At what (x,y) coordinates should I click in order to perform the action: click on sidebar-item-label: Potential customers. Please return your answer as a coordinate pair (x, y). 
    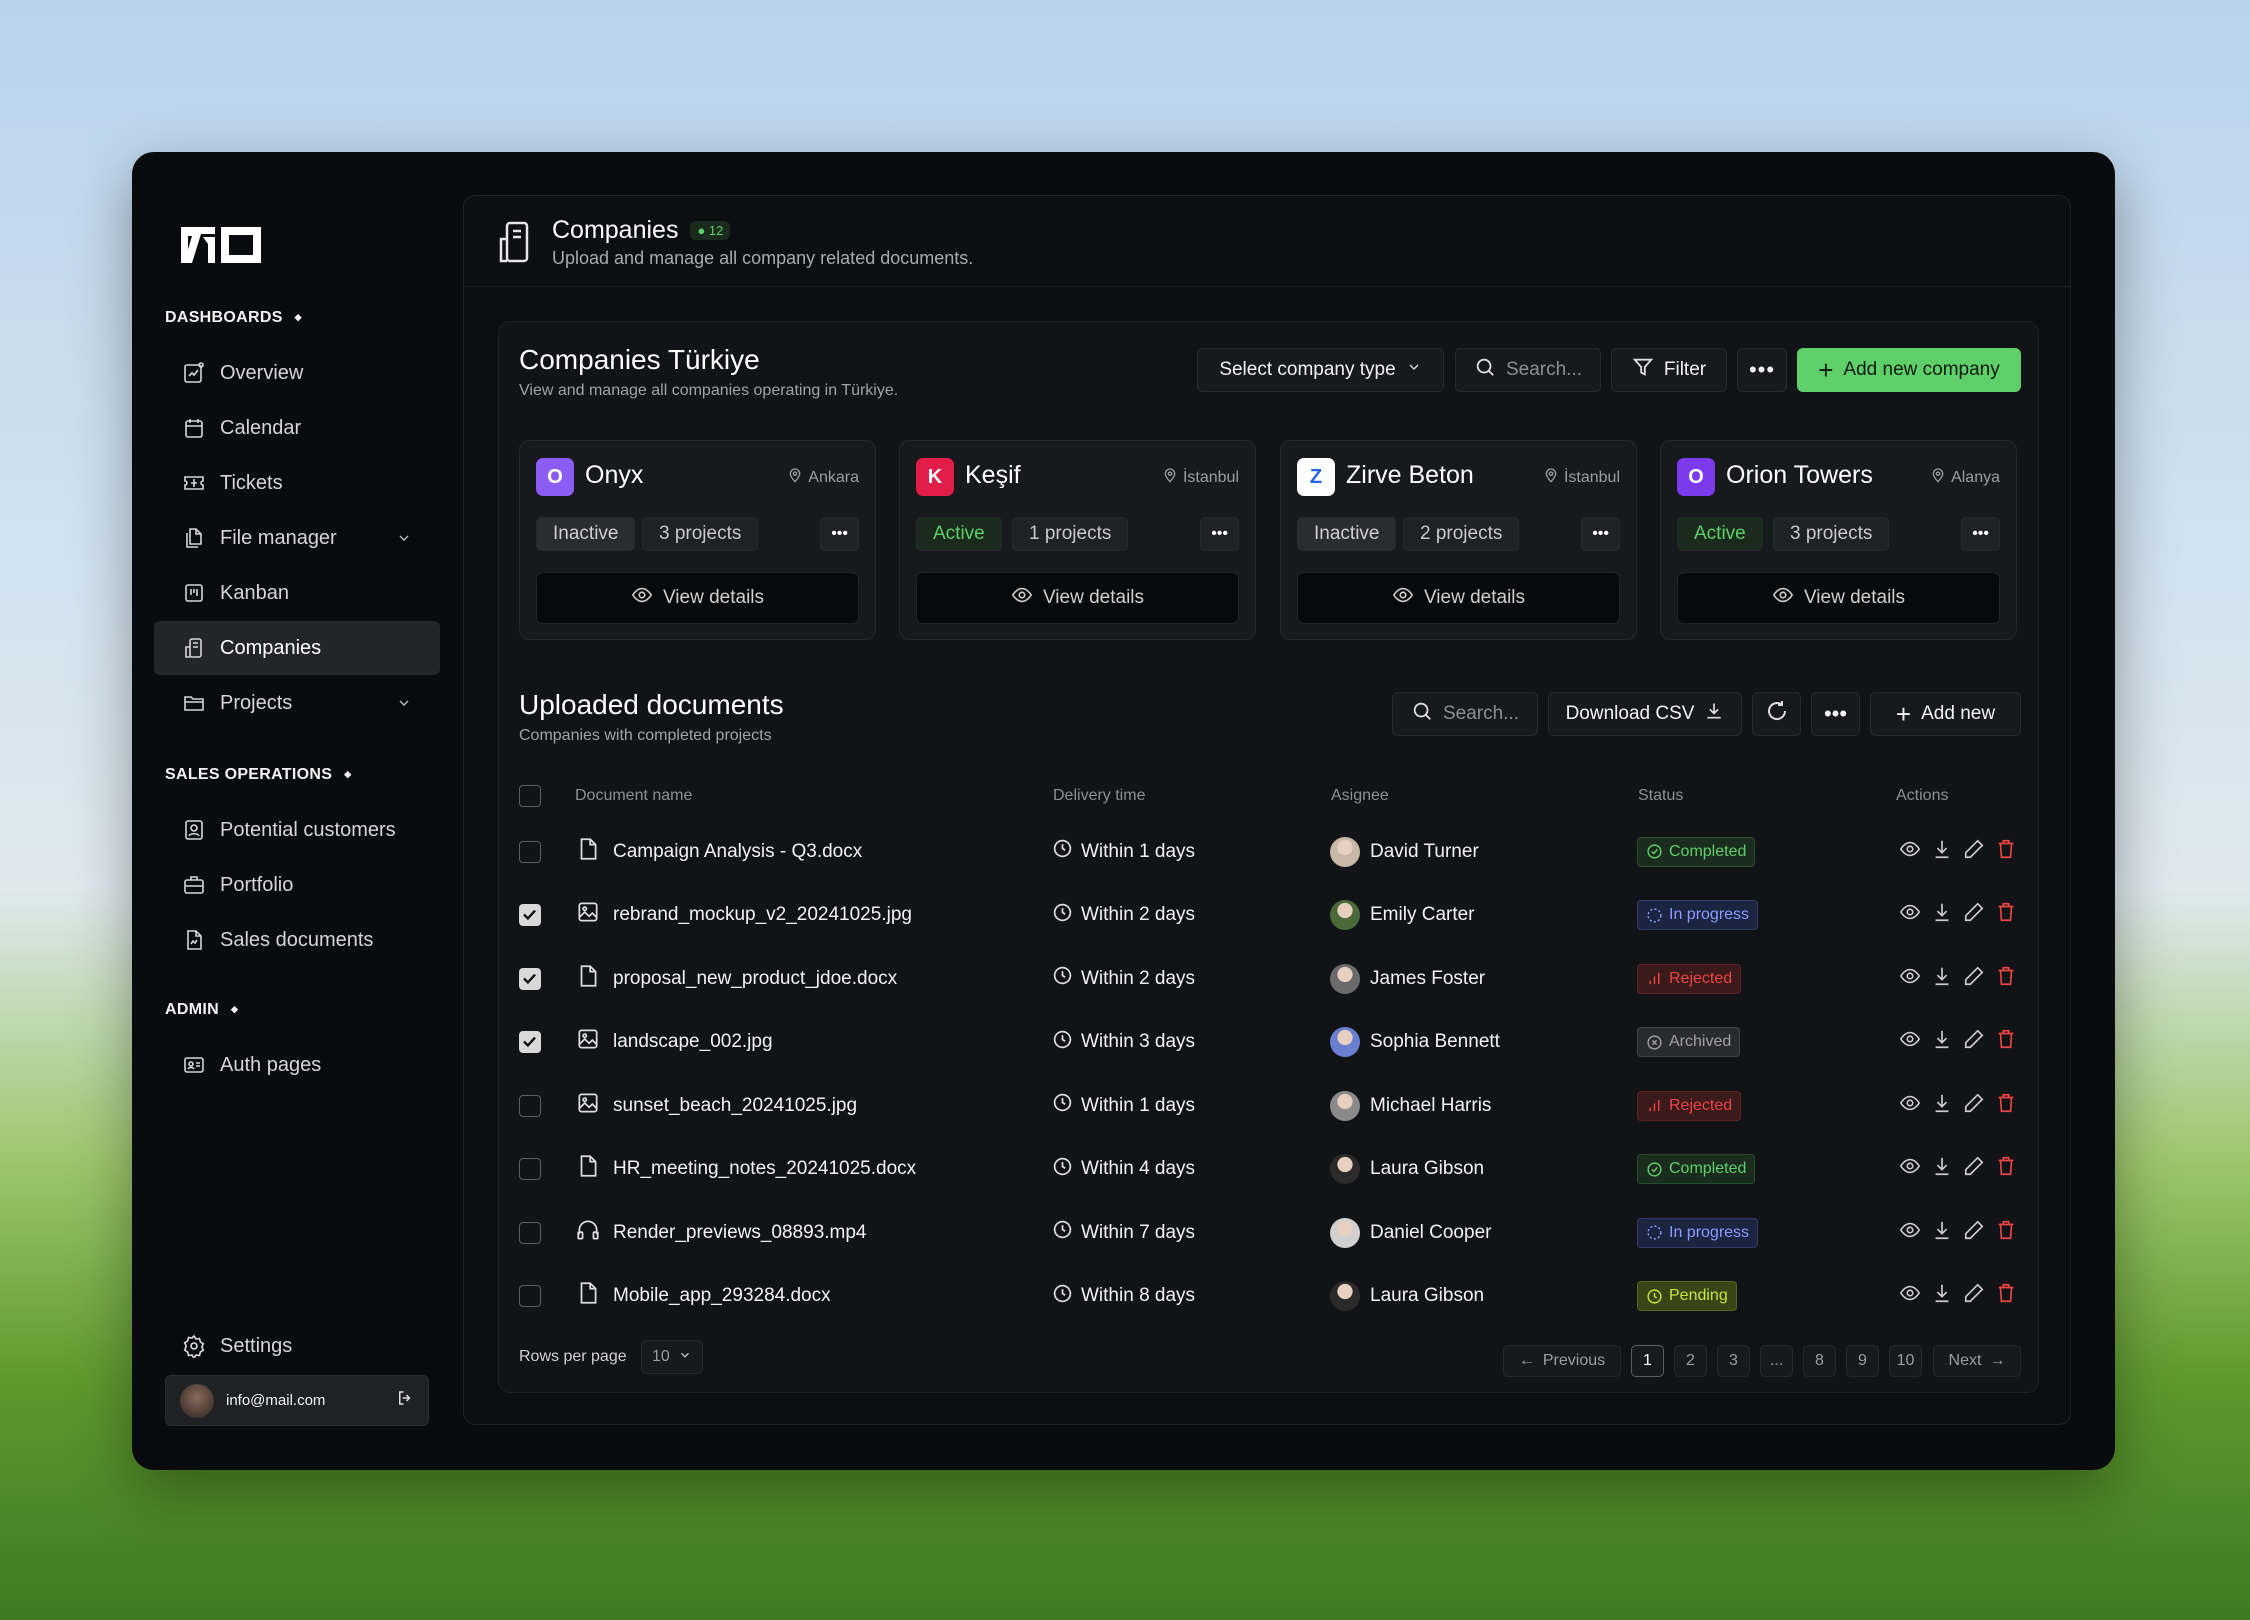
    Looking at the image, I should click on (308, 829).